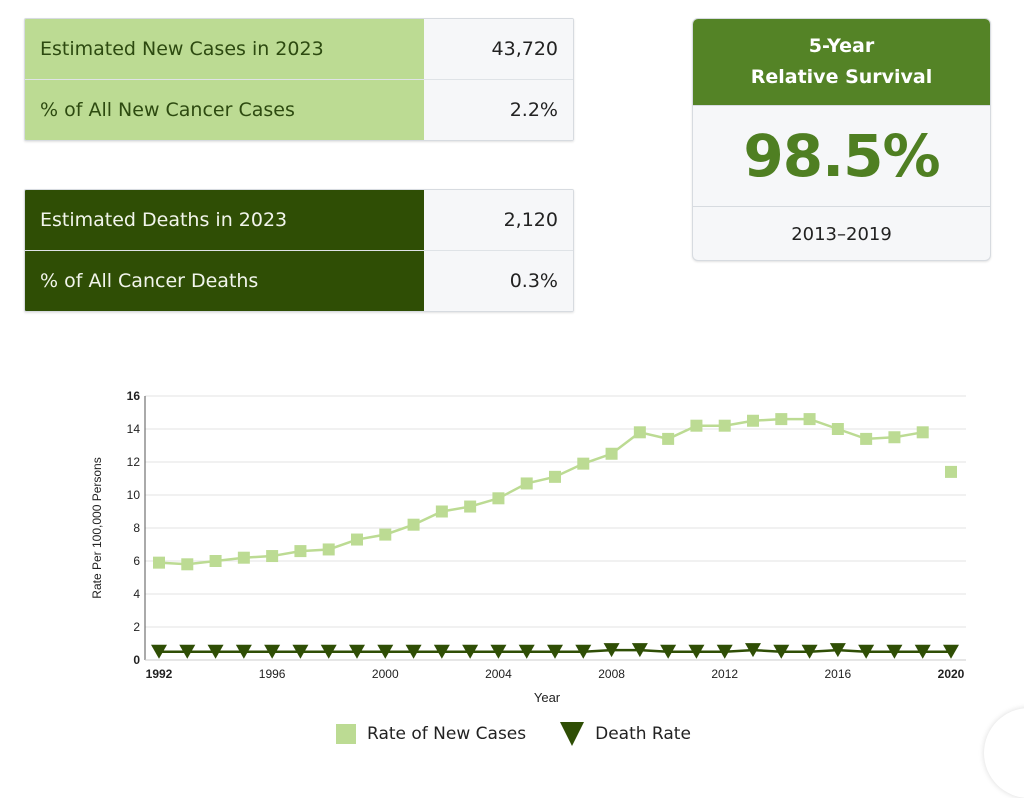 This screenshot has height=798, width=1024. Describe the element at coordinates (498, 281) in the screenshot. I see `deaths-percent-value: 0.3%` at that location.